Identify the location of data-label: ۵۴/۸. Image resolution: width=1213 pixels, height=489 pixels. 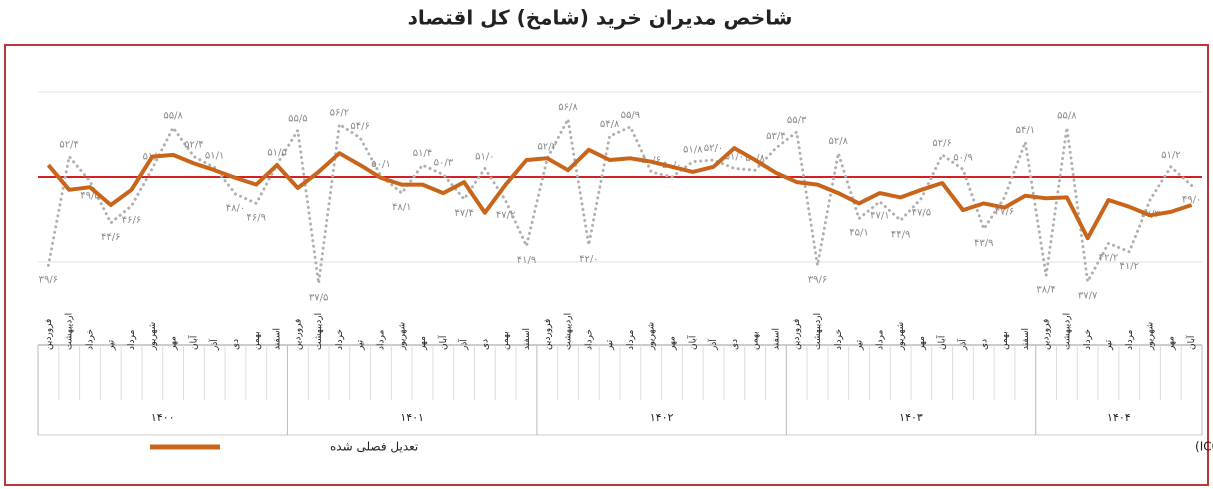
(610, 124).